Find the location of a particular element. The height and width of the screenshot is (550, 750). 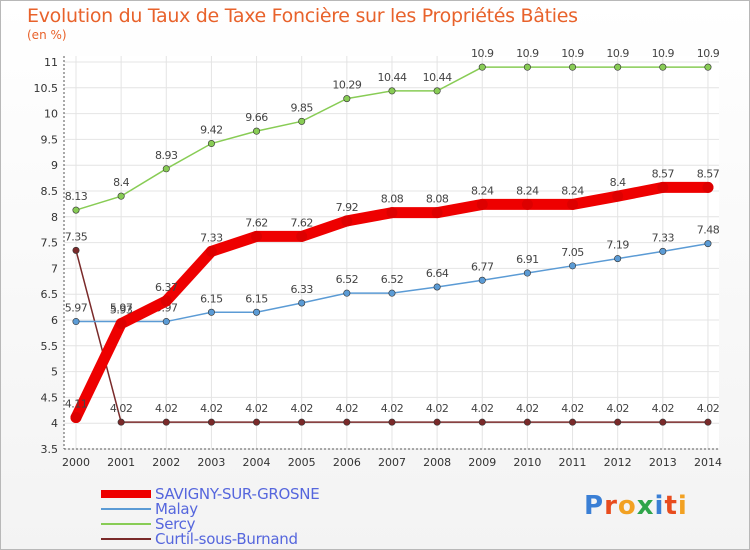

data-label: 6.15 is located at coordinates (256, 298).